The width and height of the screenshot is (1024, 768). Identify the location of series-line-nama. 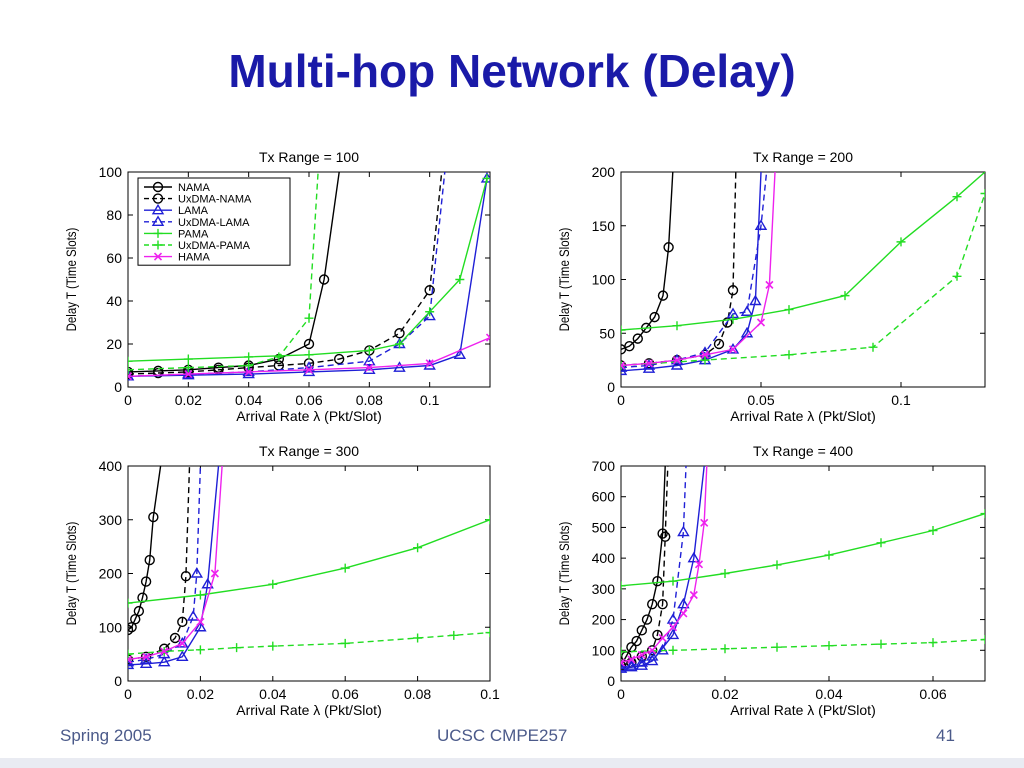
(145, 548).